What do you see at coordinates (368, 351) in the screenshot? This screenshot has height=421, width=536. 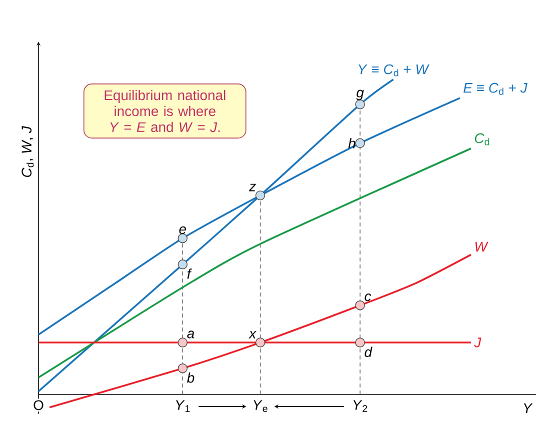 I see `annotation: d` at bounding box center [368, 351].